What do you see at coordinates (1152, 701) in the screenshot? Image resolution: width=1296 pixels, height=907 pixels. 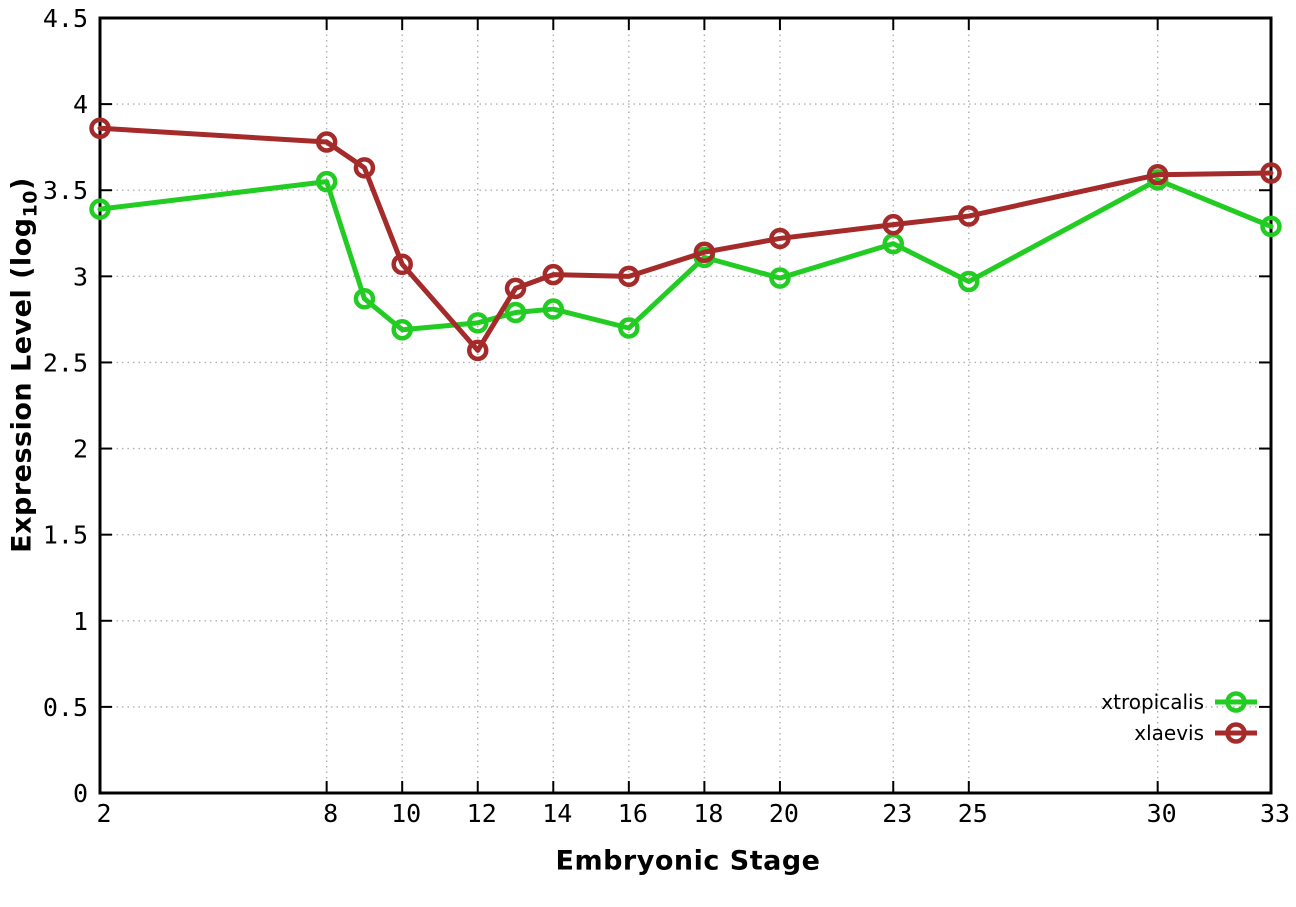 I see `legend-label-xtropicalis: xtropicalis` at bounding box center [1152, 701].